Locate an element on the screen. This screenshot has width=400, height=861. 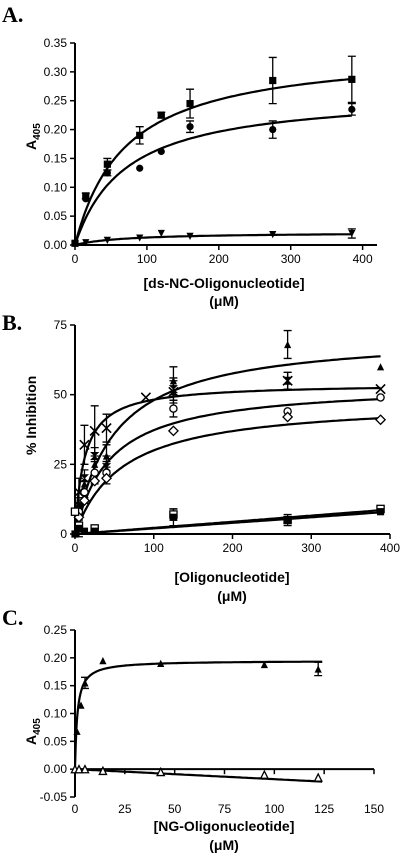
panel-b-x-tick-label: 400 is located at coordinates (390, 548).